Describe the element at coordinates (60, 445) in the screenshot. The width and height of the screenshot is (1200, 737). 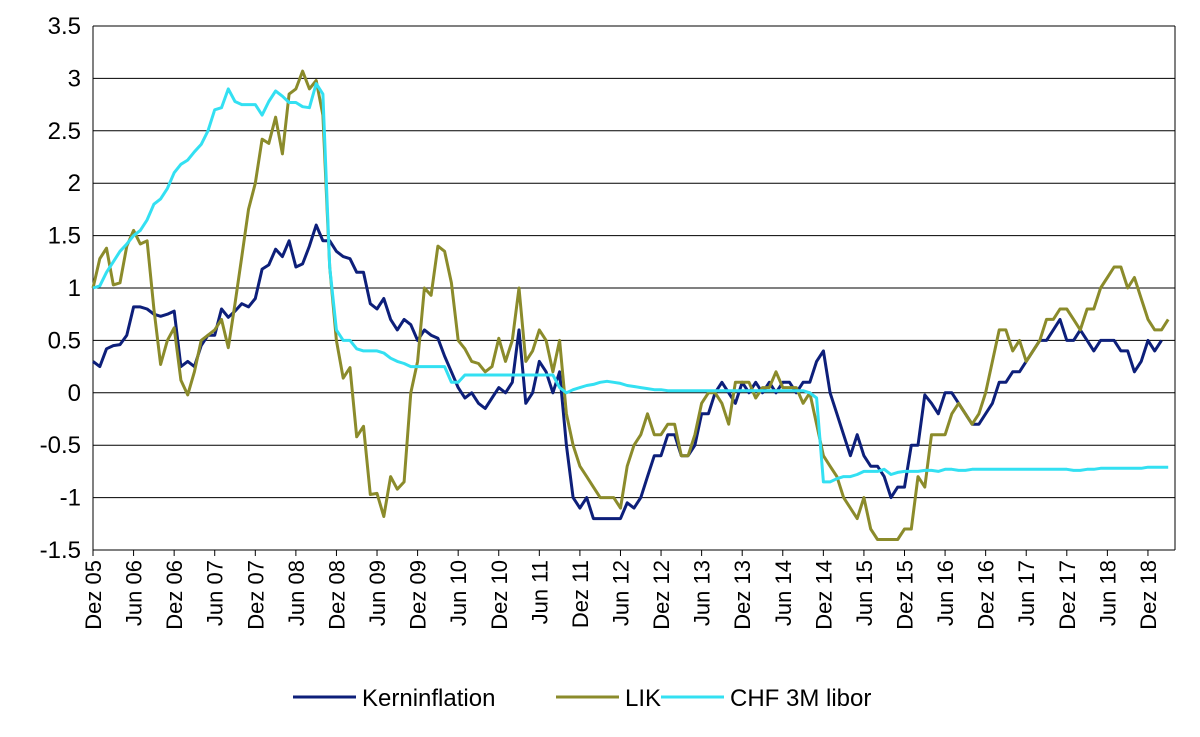
I see `y-tick-label: -0.5` at that location.